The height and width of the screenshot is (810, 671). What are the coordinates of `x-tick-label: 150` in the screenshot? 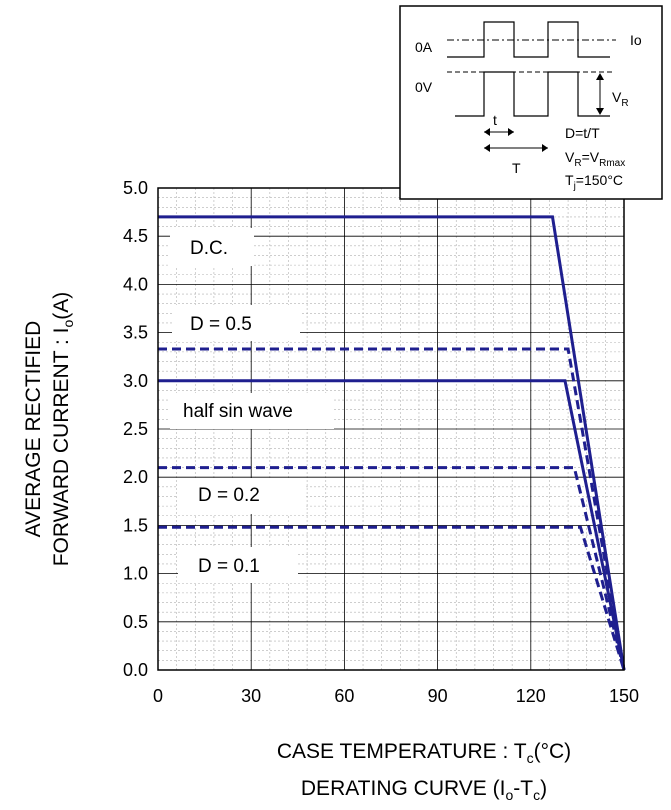 It's located at (624, 696).